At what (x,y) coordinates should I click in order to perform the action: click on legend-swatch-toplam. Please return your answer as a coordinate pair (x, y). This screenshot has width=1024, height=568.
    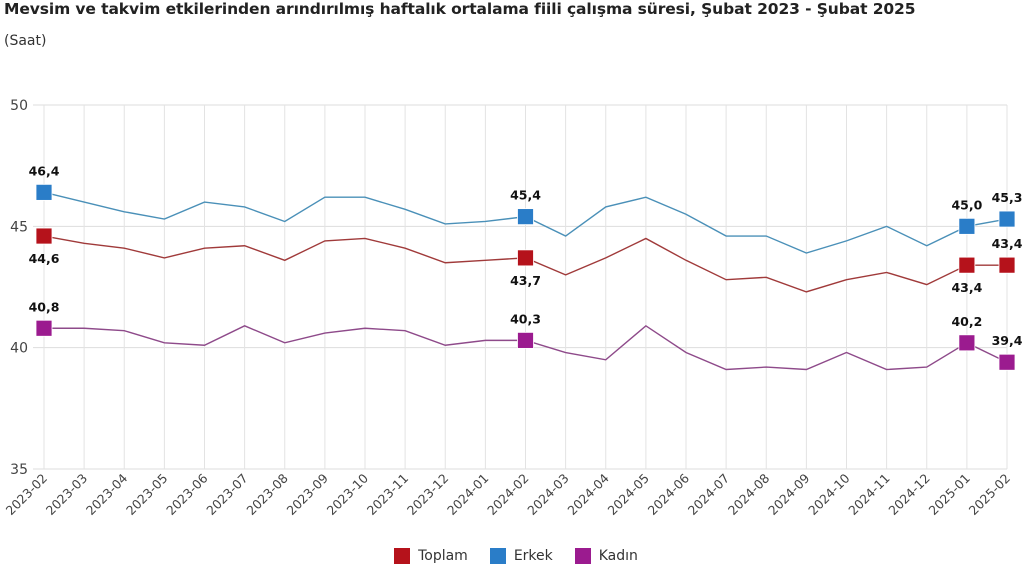
    Looking at the image, I should click on (402, 556).